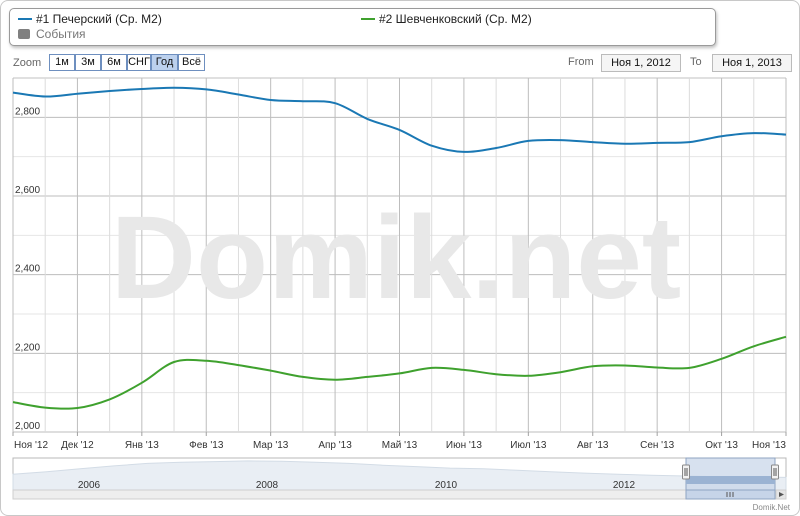 The width and height of the screenshot is (800, 516). Describe the element at coordinates (24, 34) in the screenshot. I see `events-square-icon` at that location.